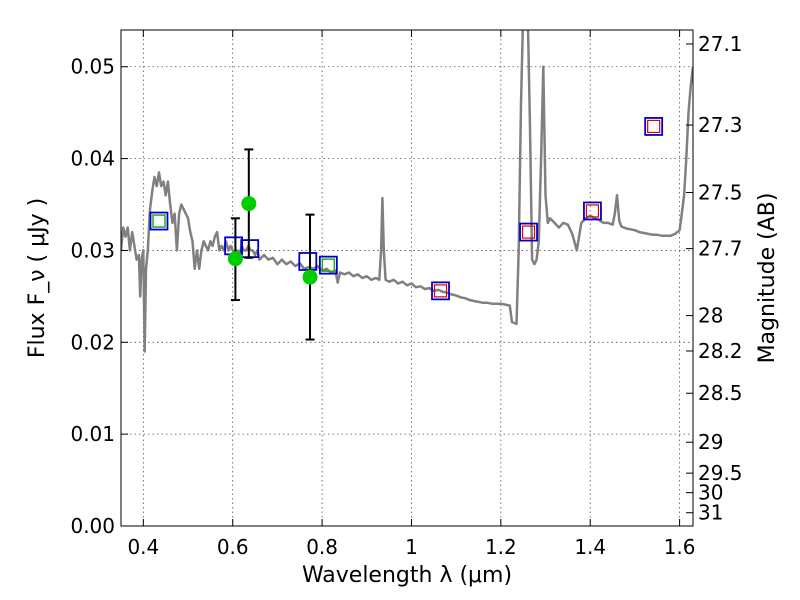 This screenshot has height=600, width=800. Describe the element at coordinates (92, 159) in the screenshot. I see `y-tick-label: 0.04` at that location.